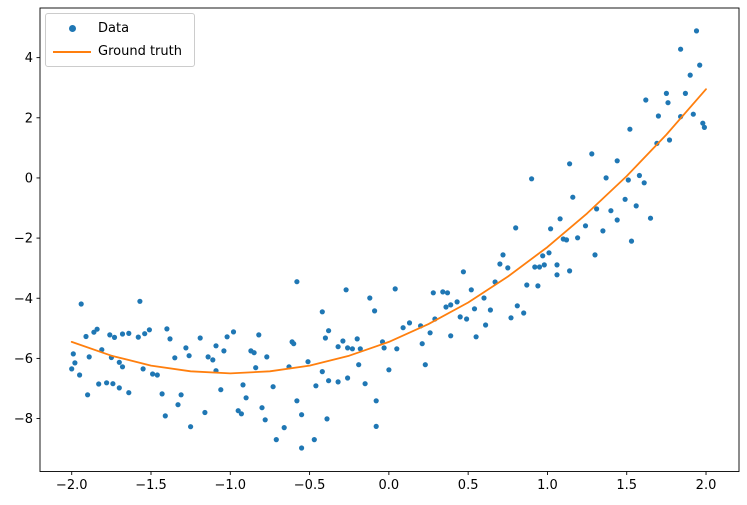 The height and width of the screenshot is (505, 747). Describe the element at coordinates (23, 419) in the screenshot. I see `y-tick-label: −8` at that location.